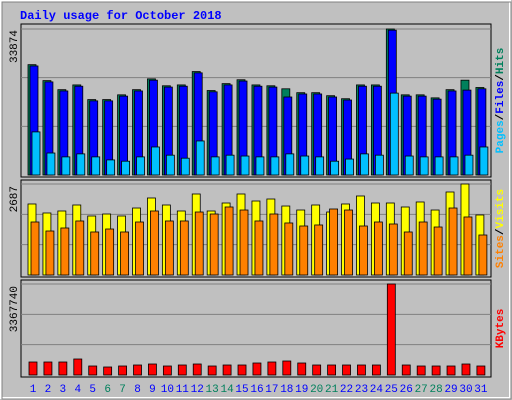 The height and width of the screenshot is (400, 512). Describe the element at coordinates (107, 390) in the screenshot. I see `x-tick-label: 6` at that location.